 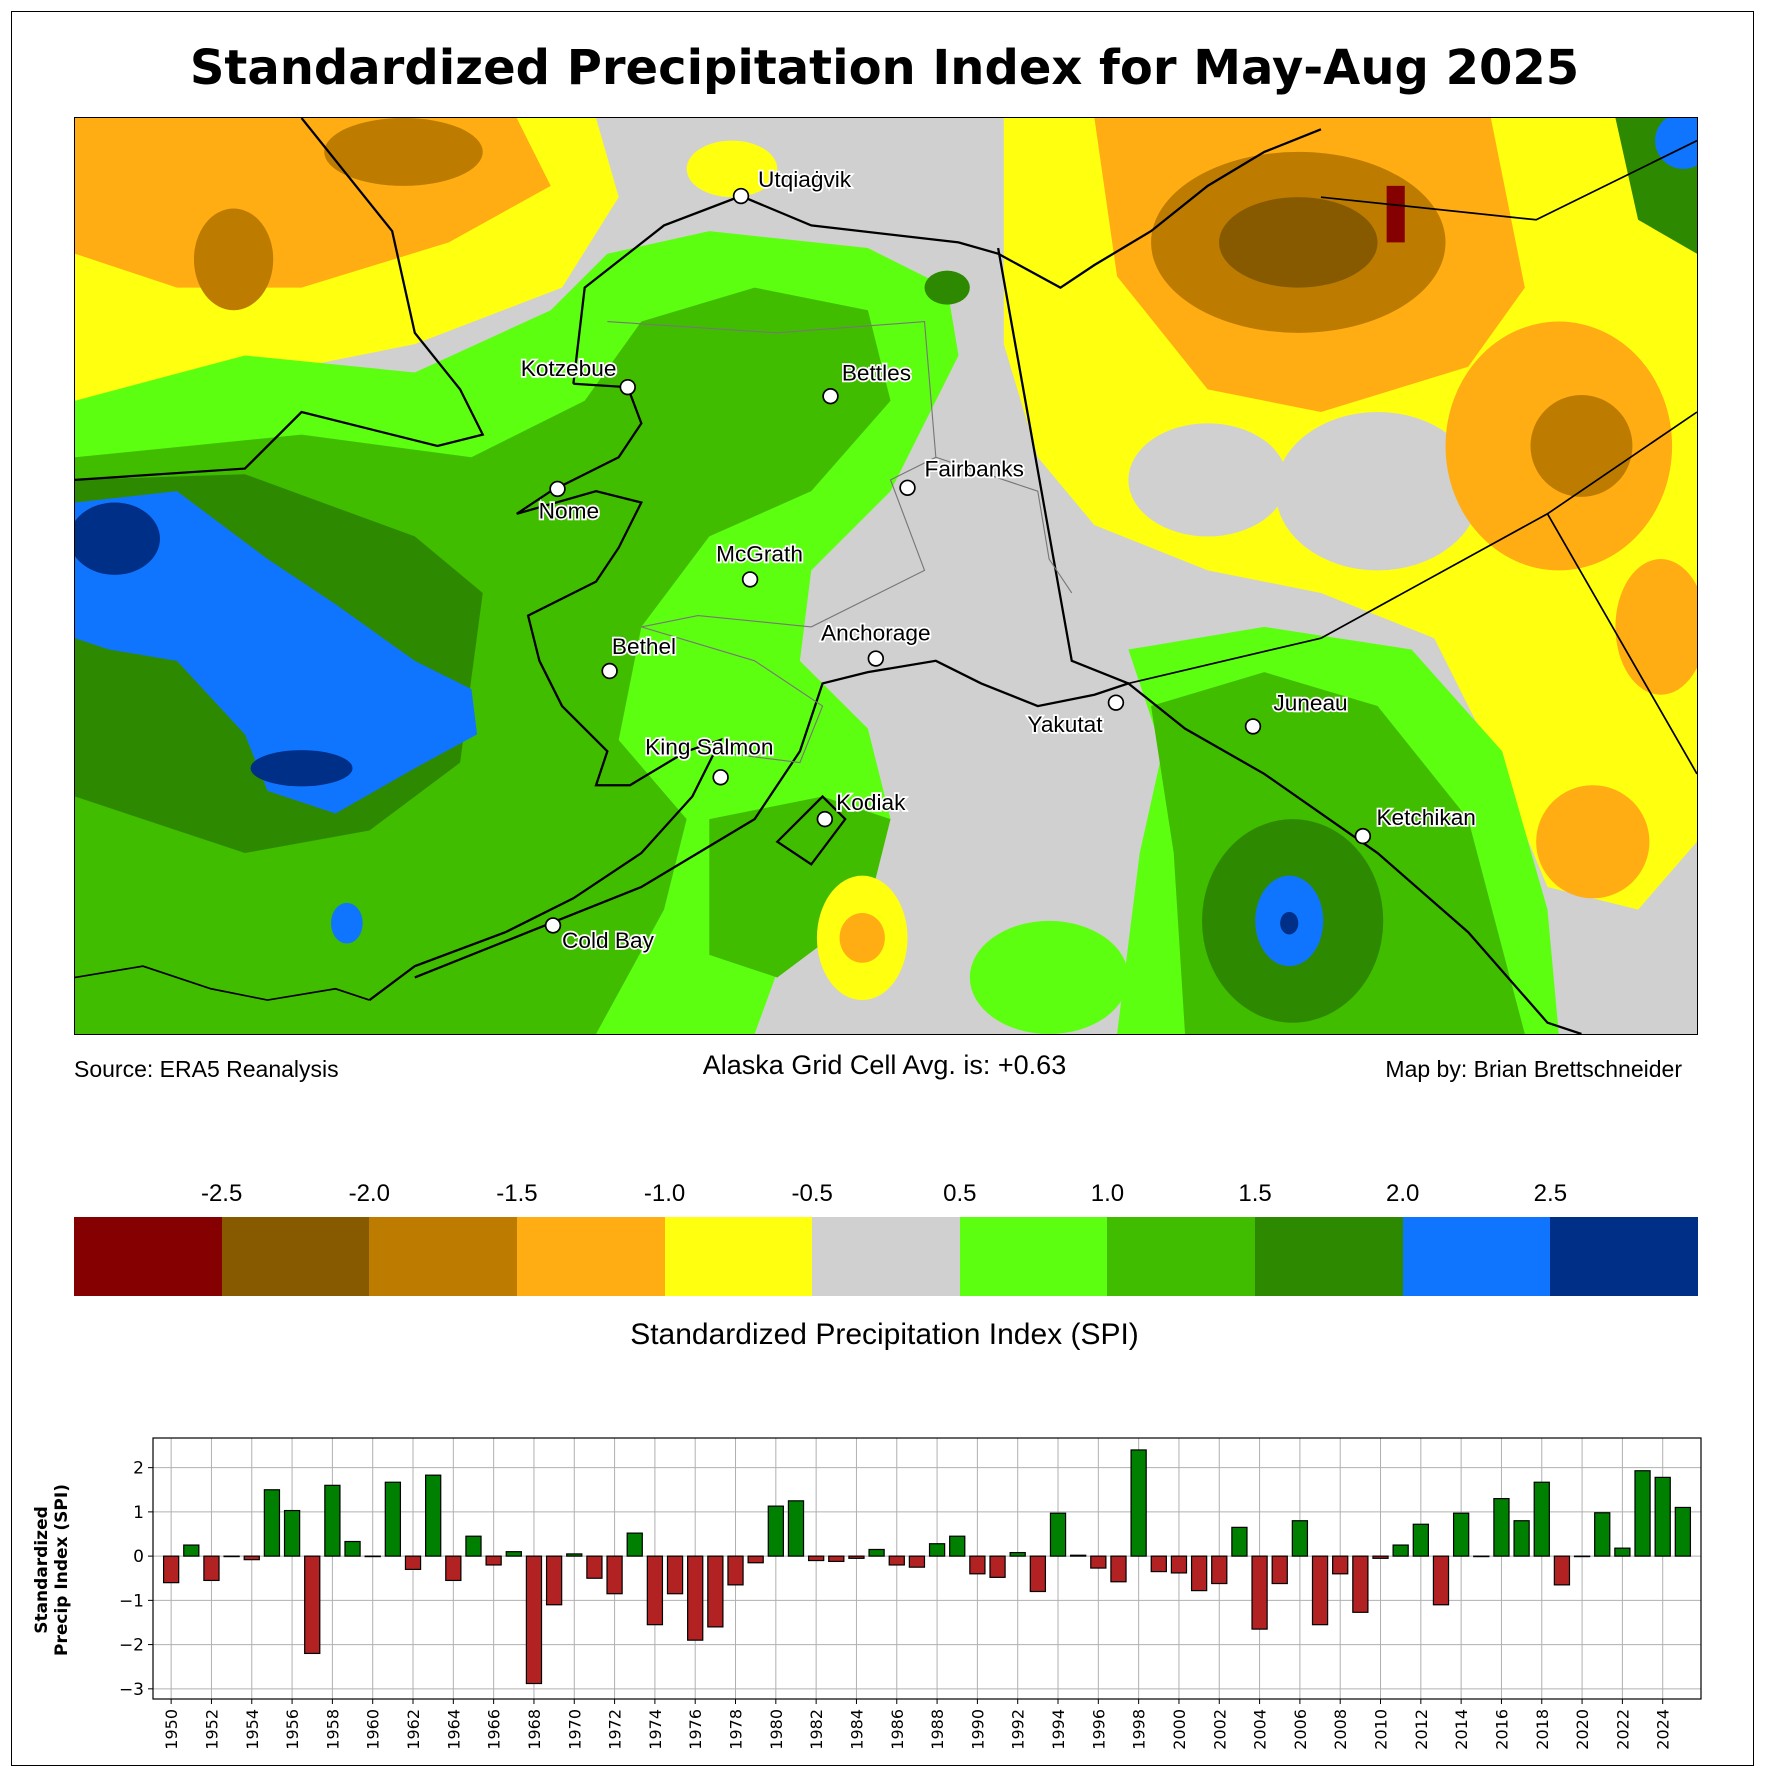 I want to click on credit-text: Map by: Brian Brettschneider, so click(x=1533, y=1069).